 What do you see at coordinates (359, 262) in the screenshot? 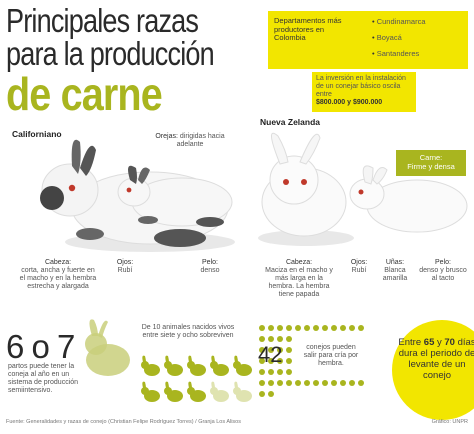
I see `nz-ojos-label: Ojos:` at bounding box center [359, 262].